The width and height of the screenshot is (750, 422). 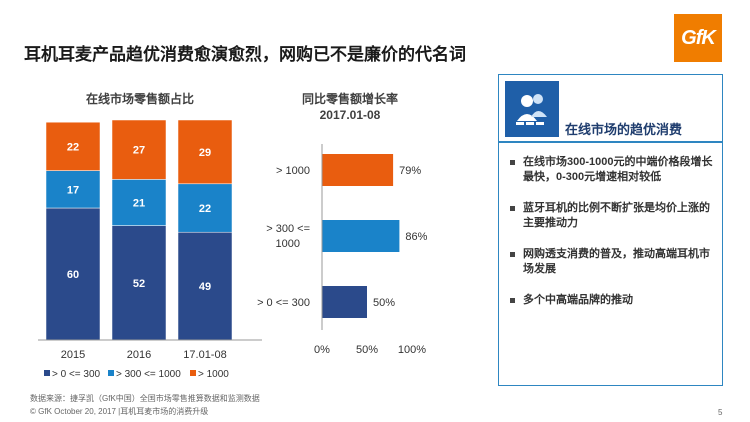 I want to click on panel-heading: 在线市场的趋优消费, so click(x=624, y=129).